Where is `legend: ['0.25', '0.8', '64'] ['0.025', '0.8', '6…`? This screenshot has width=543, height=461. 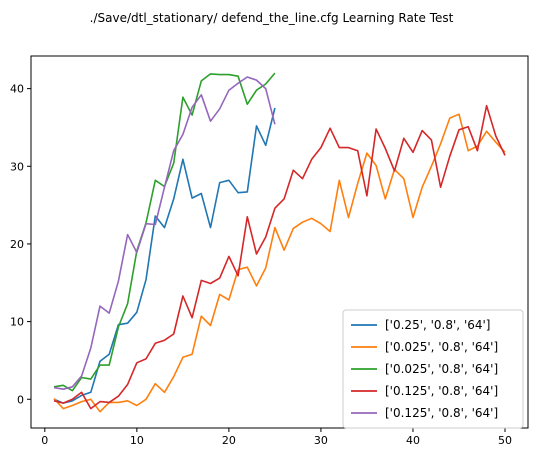
legend: ['0.25', '0.8', '64'] ['0.025', '0.8', '6… is located at coordinates (433, 369).